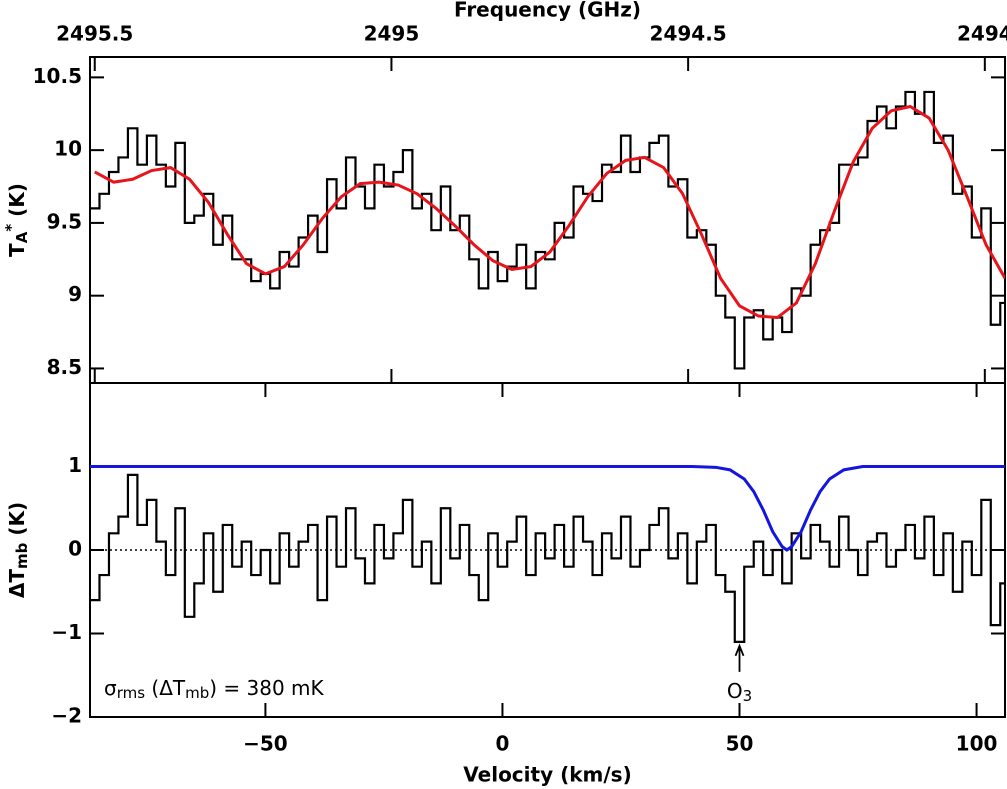 The width and height of the screenshot is (1007, 789). Describe the element at coordinates (75, 549) in the screenshot. I see `y-tick-label: 0` at that location.